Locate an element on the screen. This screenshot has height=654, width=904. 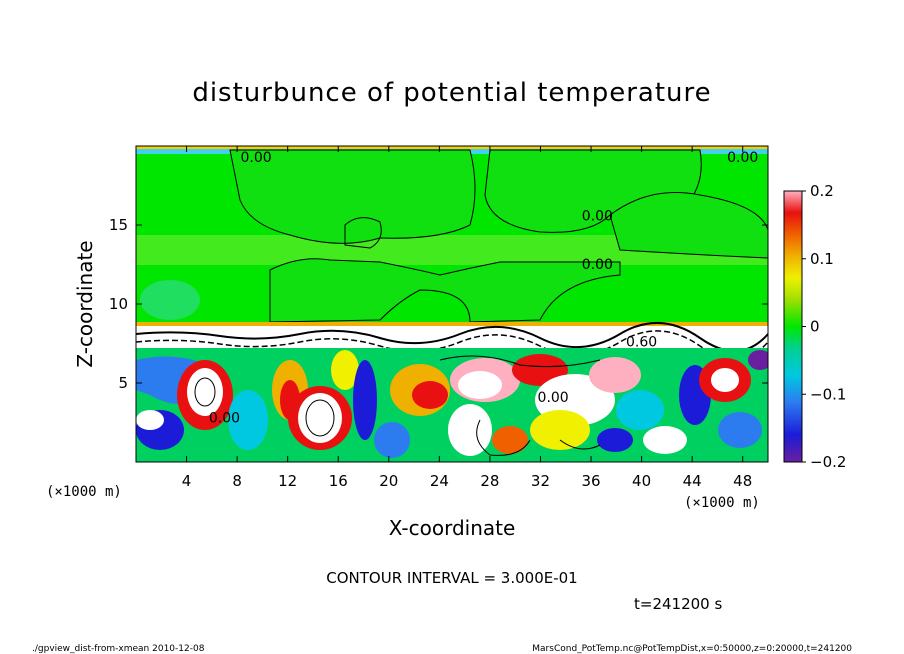
time-stamp: t=241200 s is located at coordinates (678, 604).